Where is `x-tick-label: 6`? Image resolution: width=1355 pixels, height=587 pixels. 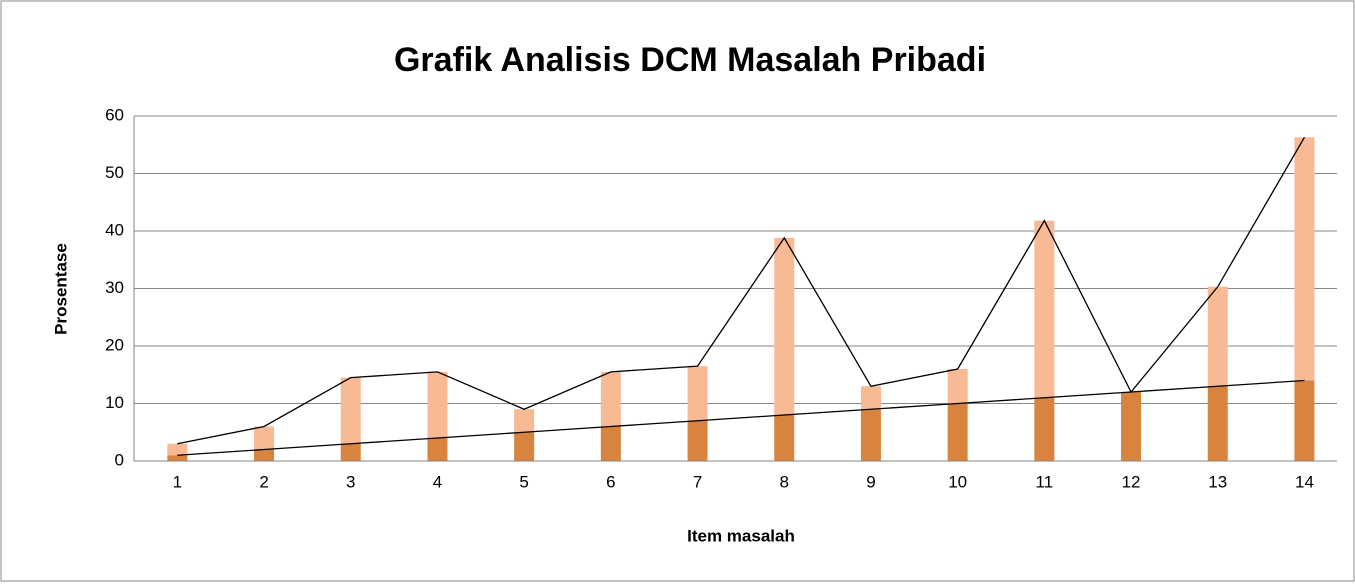
x-tick-label: 6 is located at coordinates (610, 481).